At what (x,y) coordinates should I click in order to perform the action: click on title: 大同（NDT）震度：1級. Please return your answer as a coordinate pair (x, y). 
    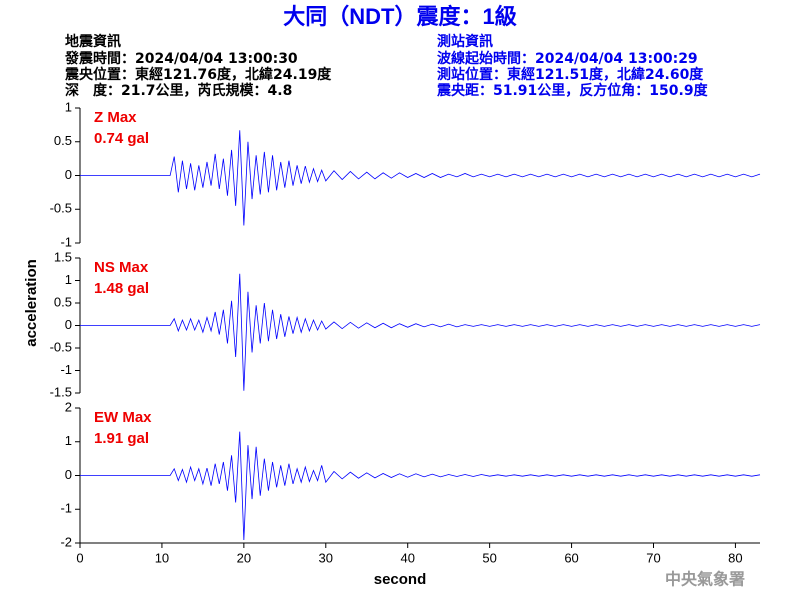
    Looking at the image, I should click on (399, 16).